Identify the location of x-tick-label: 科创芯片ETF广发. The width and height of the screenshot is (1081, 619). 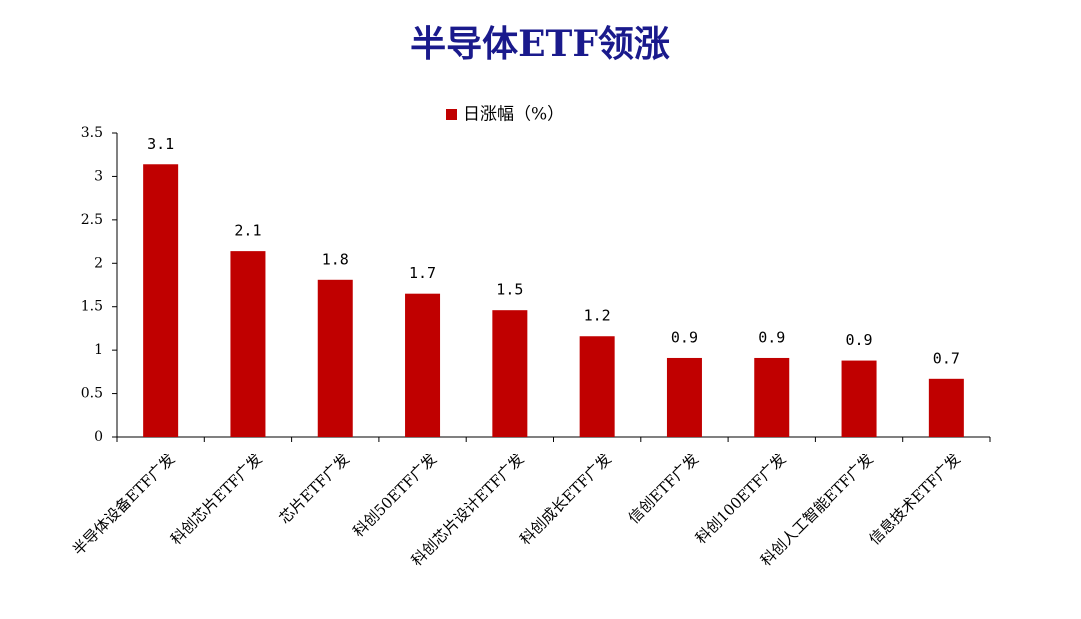
(216, 499).